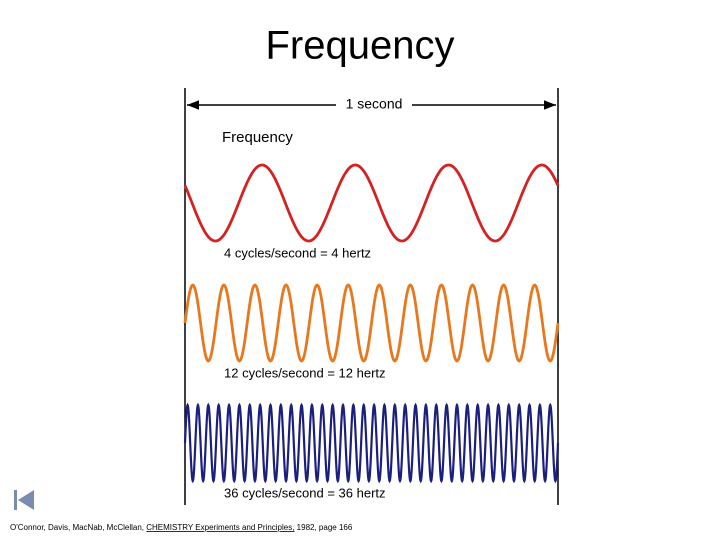 This screenshot has width=720, height=540. I want to click on citation-book: CHEMISTRY Experiments and Principles,, so click(220, 527).